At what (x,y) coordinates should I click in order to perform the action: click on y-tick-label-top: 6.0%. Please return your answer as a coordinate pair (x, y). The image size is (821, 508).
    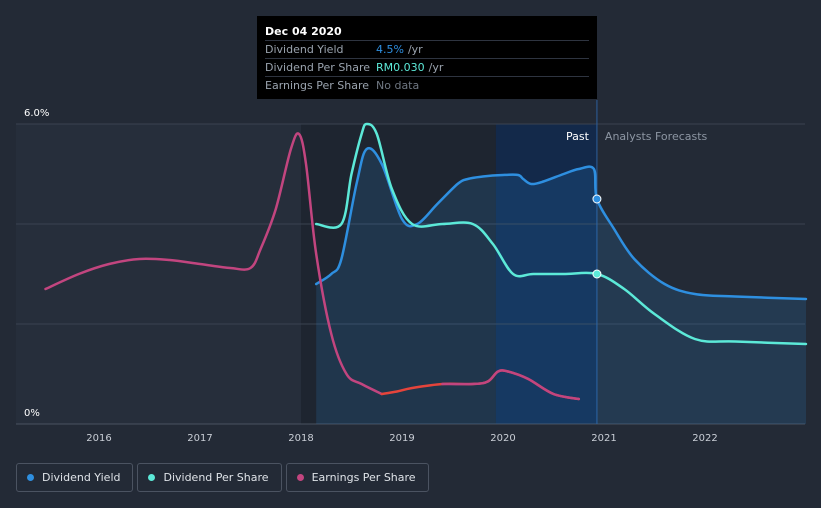
    Looking at the image, I should click on (36, 113).